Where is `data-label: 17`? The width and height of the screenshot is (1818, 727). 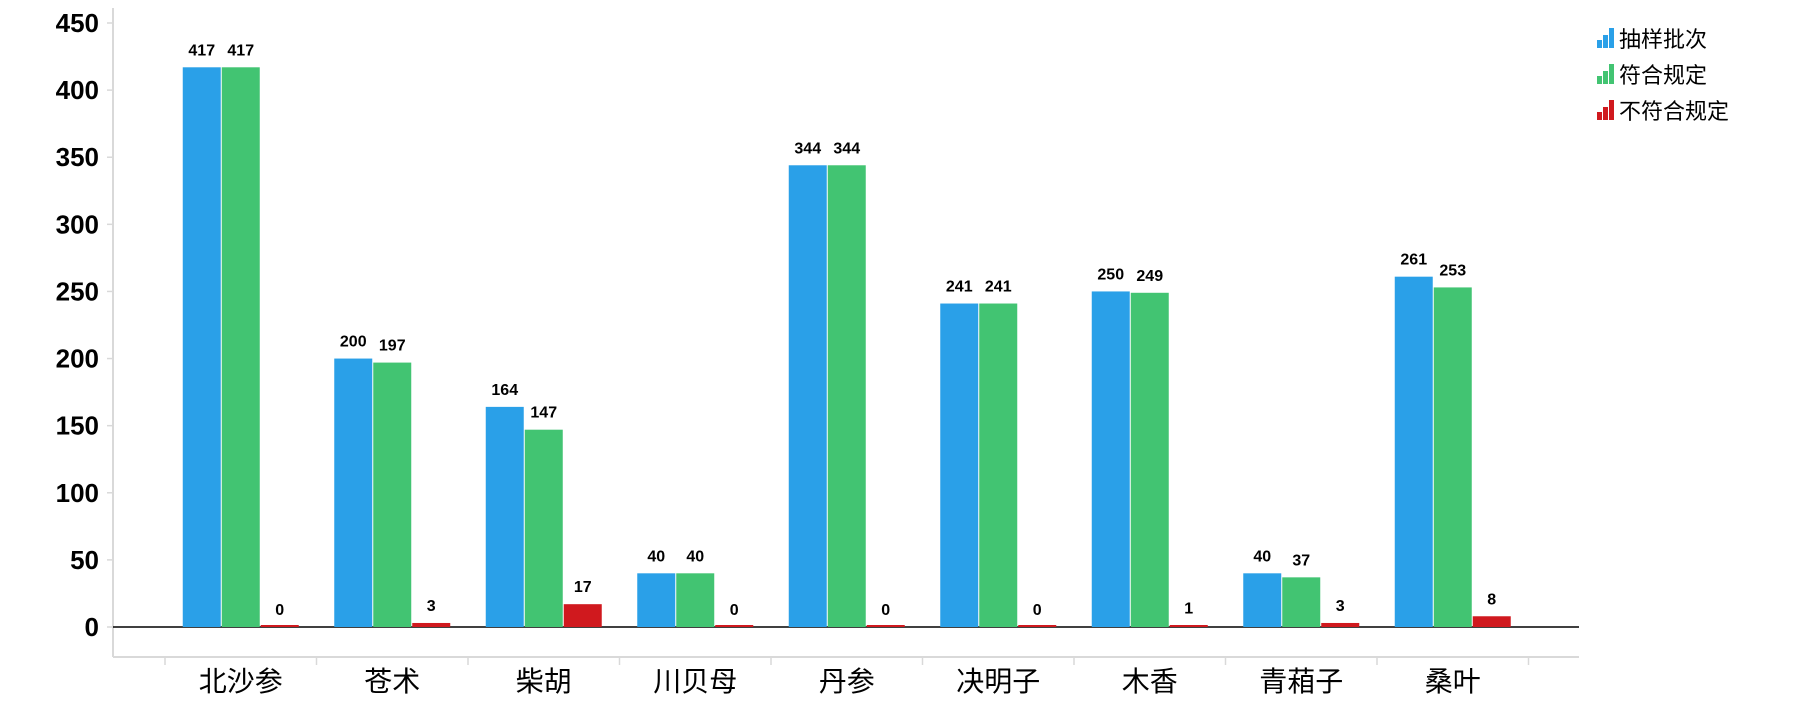 data-label: 17 is located at coordinates (583, 587).